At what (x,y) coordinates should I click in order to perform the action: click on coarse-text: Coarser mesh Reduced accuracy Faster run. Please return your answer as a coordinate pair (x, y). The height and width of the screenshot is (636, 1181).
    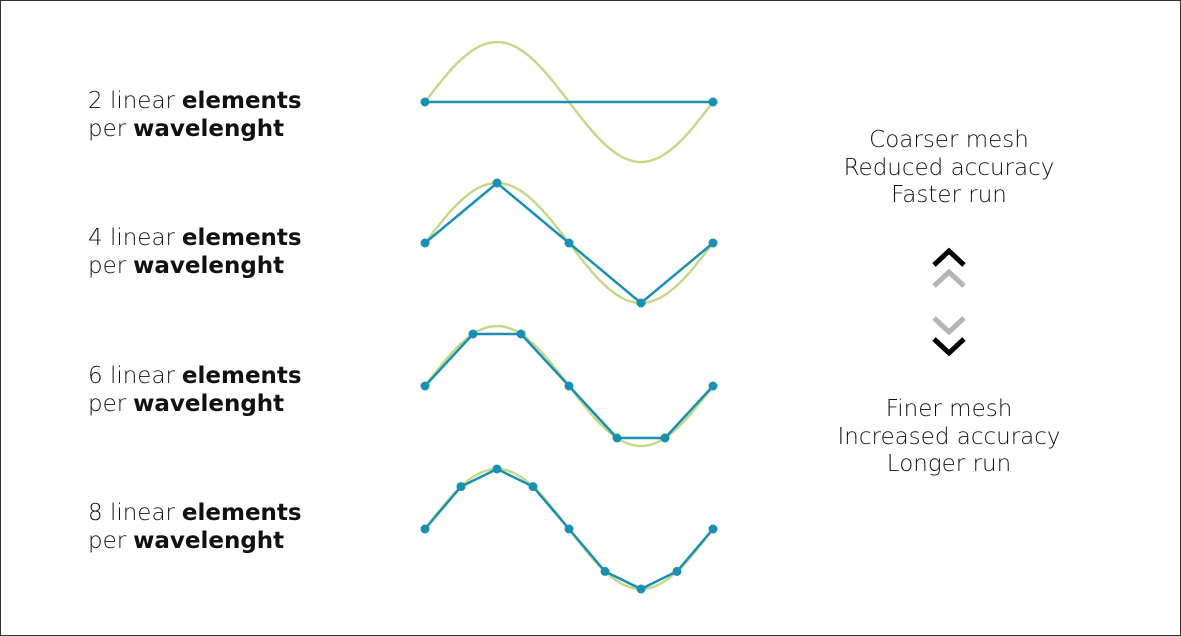
    Looking at the image, I should click on (949, 168).